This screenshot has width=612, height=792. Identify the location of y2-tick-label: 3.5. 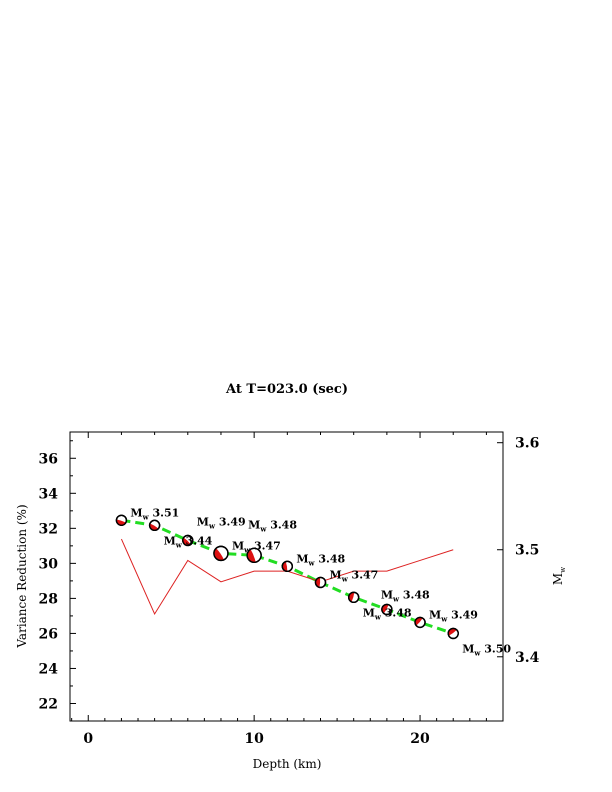
(527, 551).